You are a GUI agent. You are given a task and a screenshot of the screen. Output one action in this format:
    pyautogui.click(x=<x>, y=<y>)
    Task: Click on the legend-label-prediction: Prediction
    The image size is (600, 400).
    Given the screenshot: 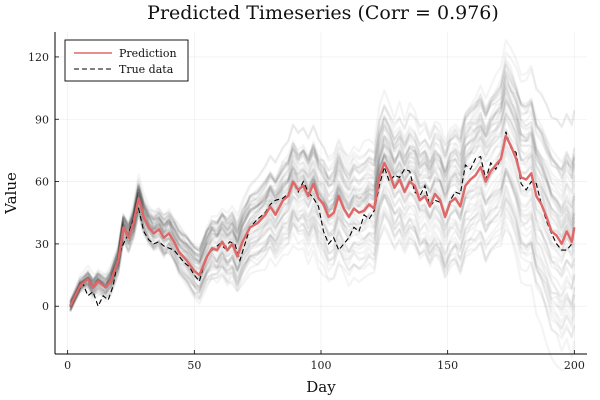 What is the action you would take?
    pyautogui.click(x=148, y=53)
    